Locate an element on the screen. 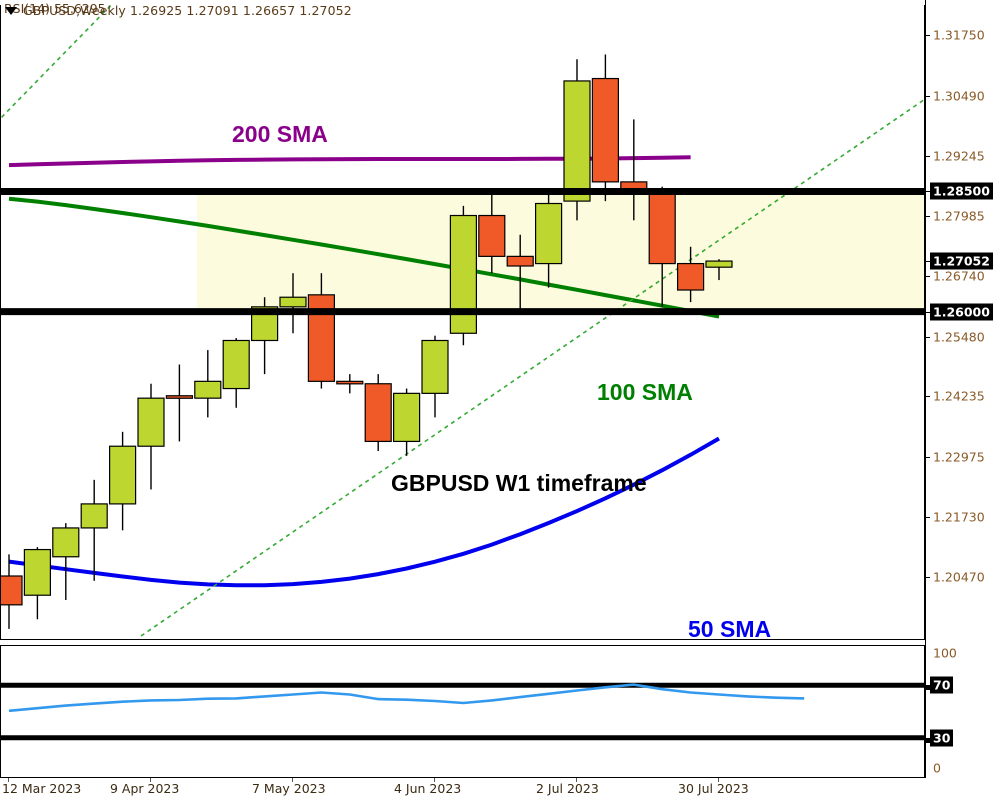 This screenshot has width=1000, height=800. rsi-readout-label: RSI(14) 55.6295 is located at coordinates (55, 8).